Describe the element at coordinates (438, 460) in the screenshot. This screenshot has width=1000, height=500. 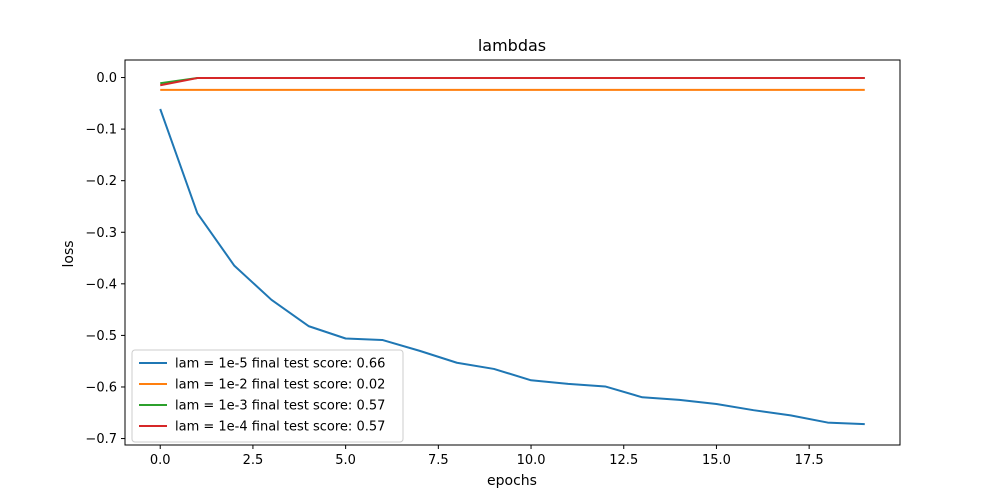
I see `x-tick-label: 7.5` at that location.